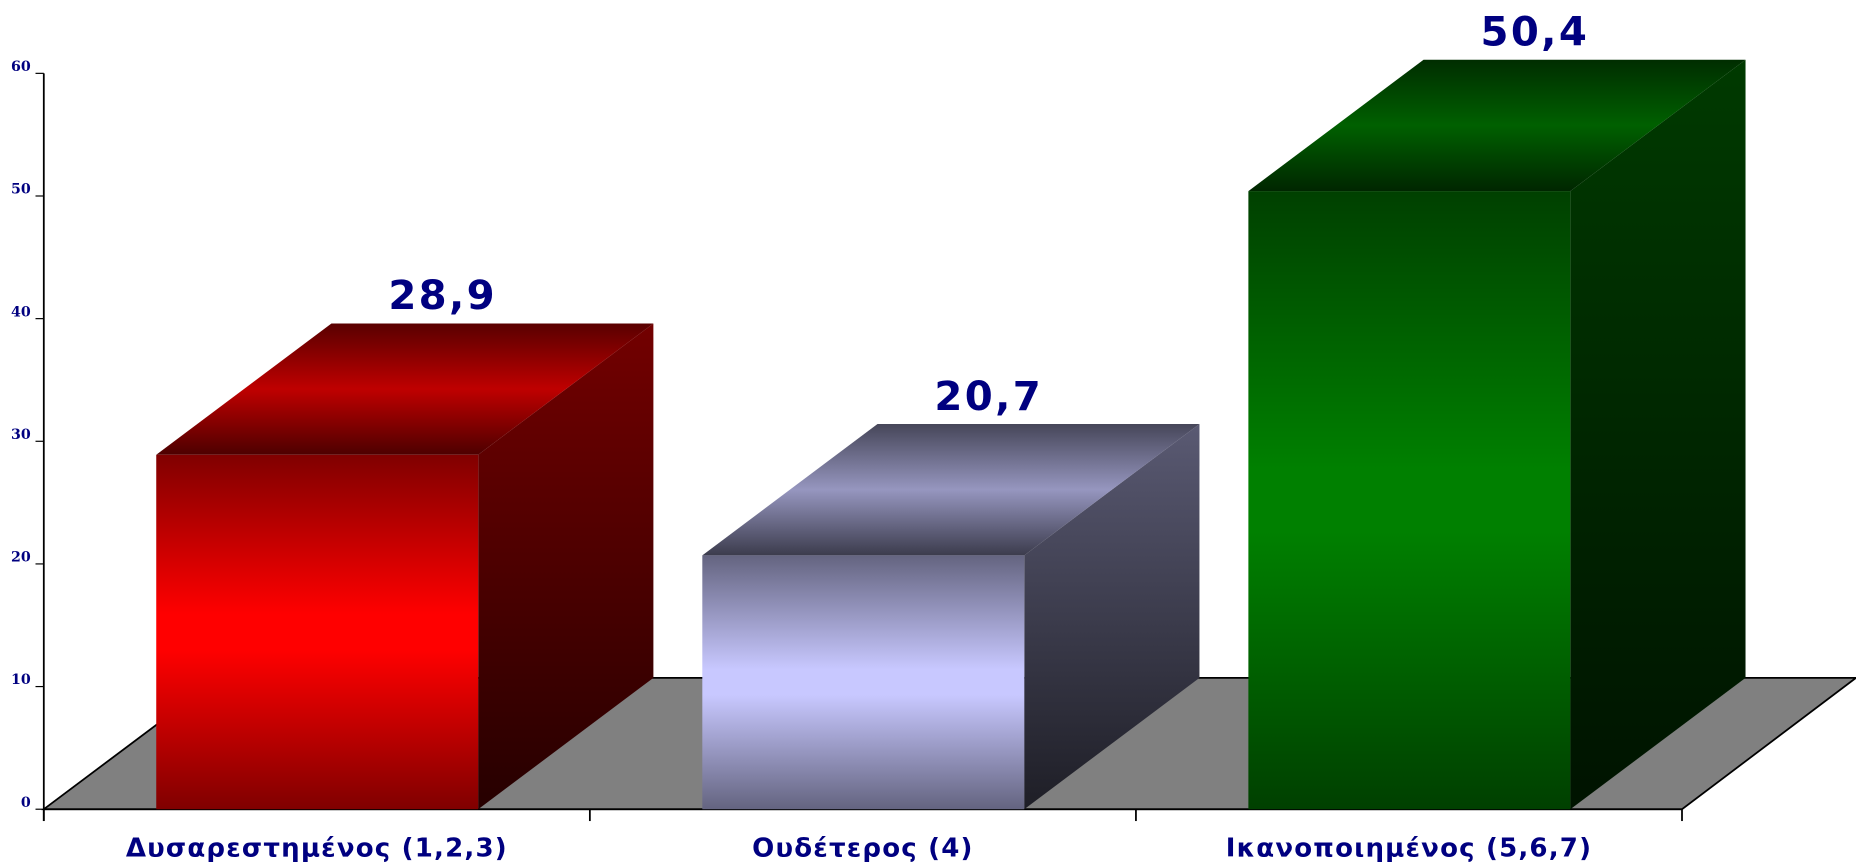  Describe the element at coordinates (317, 849) in the screenshot. I see `x-tick-label: Δυσαρεστημένος (1,2,3)` at that location.